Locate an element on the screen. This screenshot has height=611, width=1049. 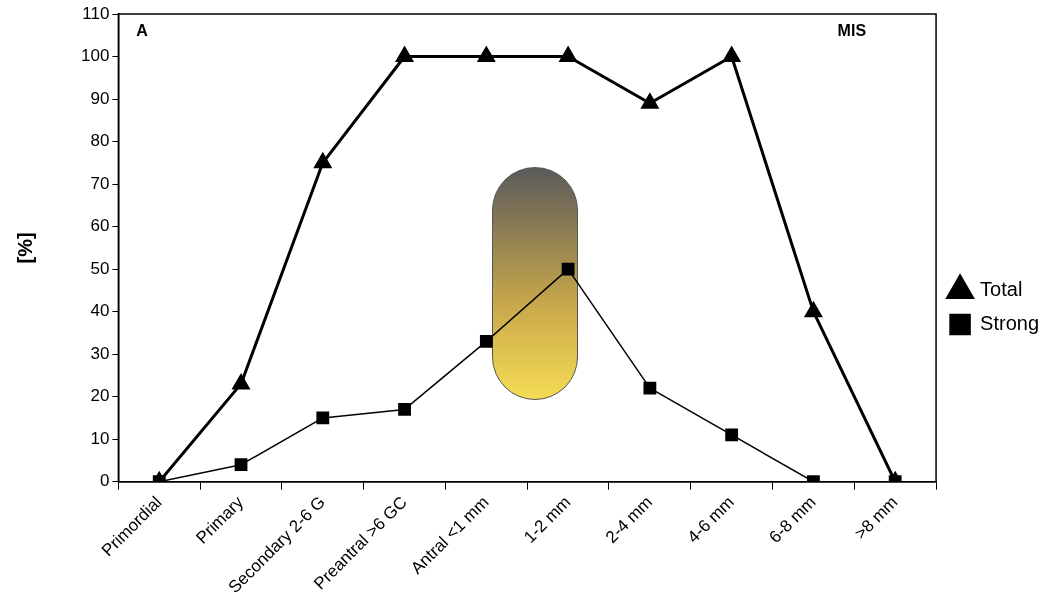
y-tick-label: 100 is located at coordinates (95, 56).